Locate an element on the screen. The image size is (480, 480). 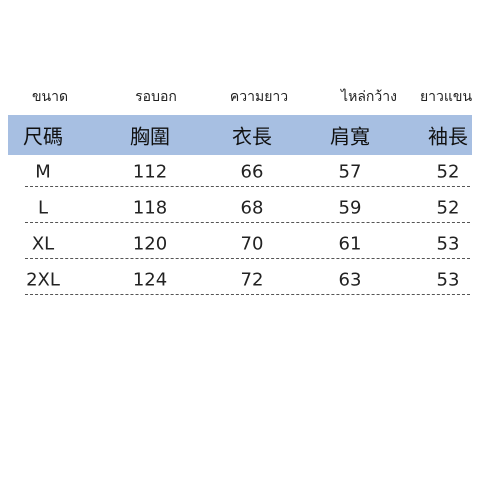
chinese-header: 衣長 is located at coordinates (252, 136).